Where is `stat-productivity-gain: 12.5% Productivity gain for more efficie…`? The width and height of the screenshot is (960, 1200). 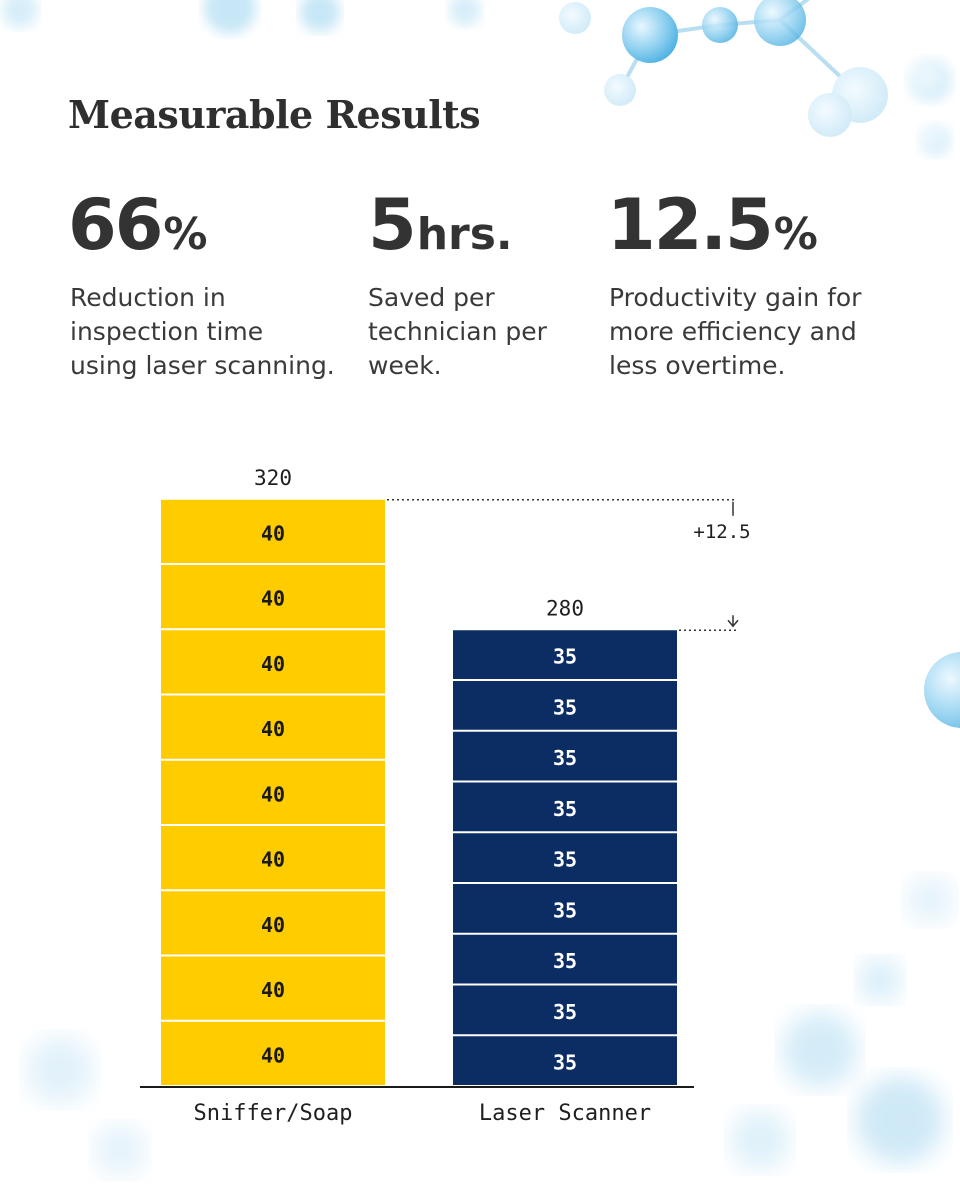
stat-productivity-gain: 12.5% Productivity gain for more efficie… is located at coordinates (757, 284).